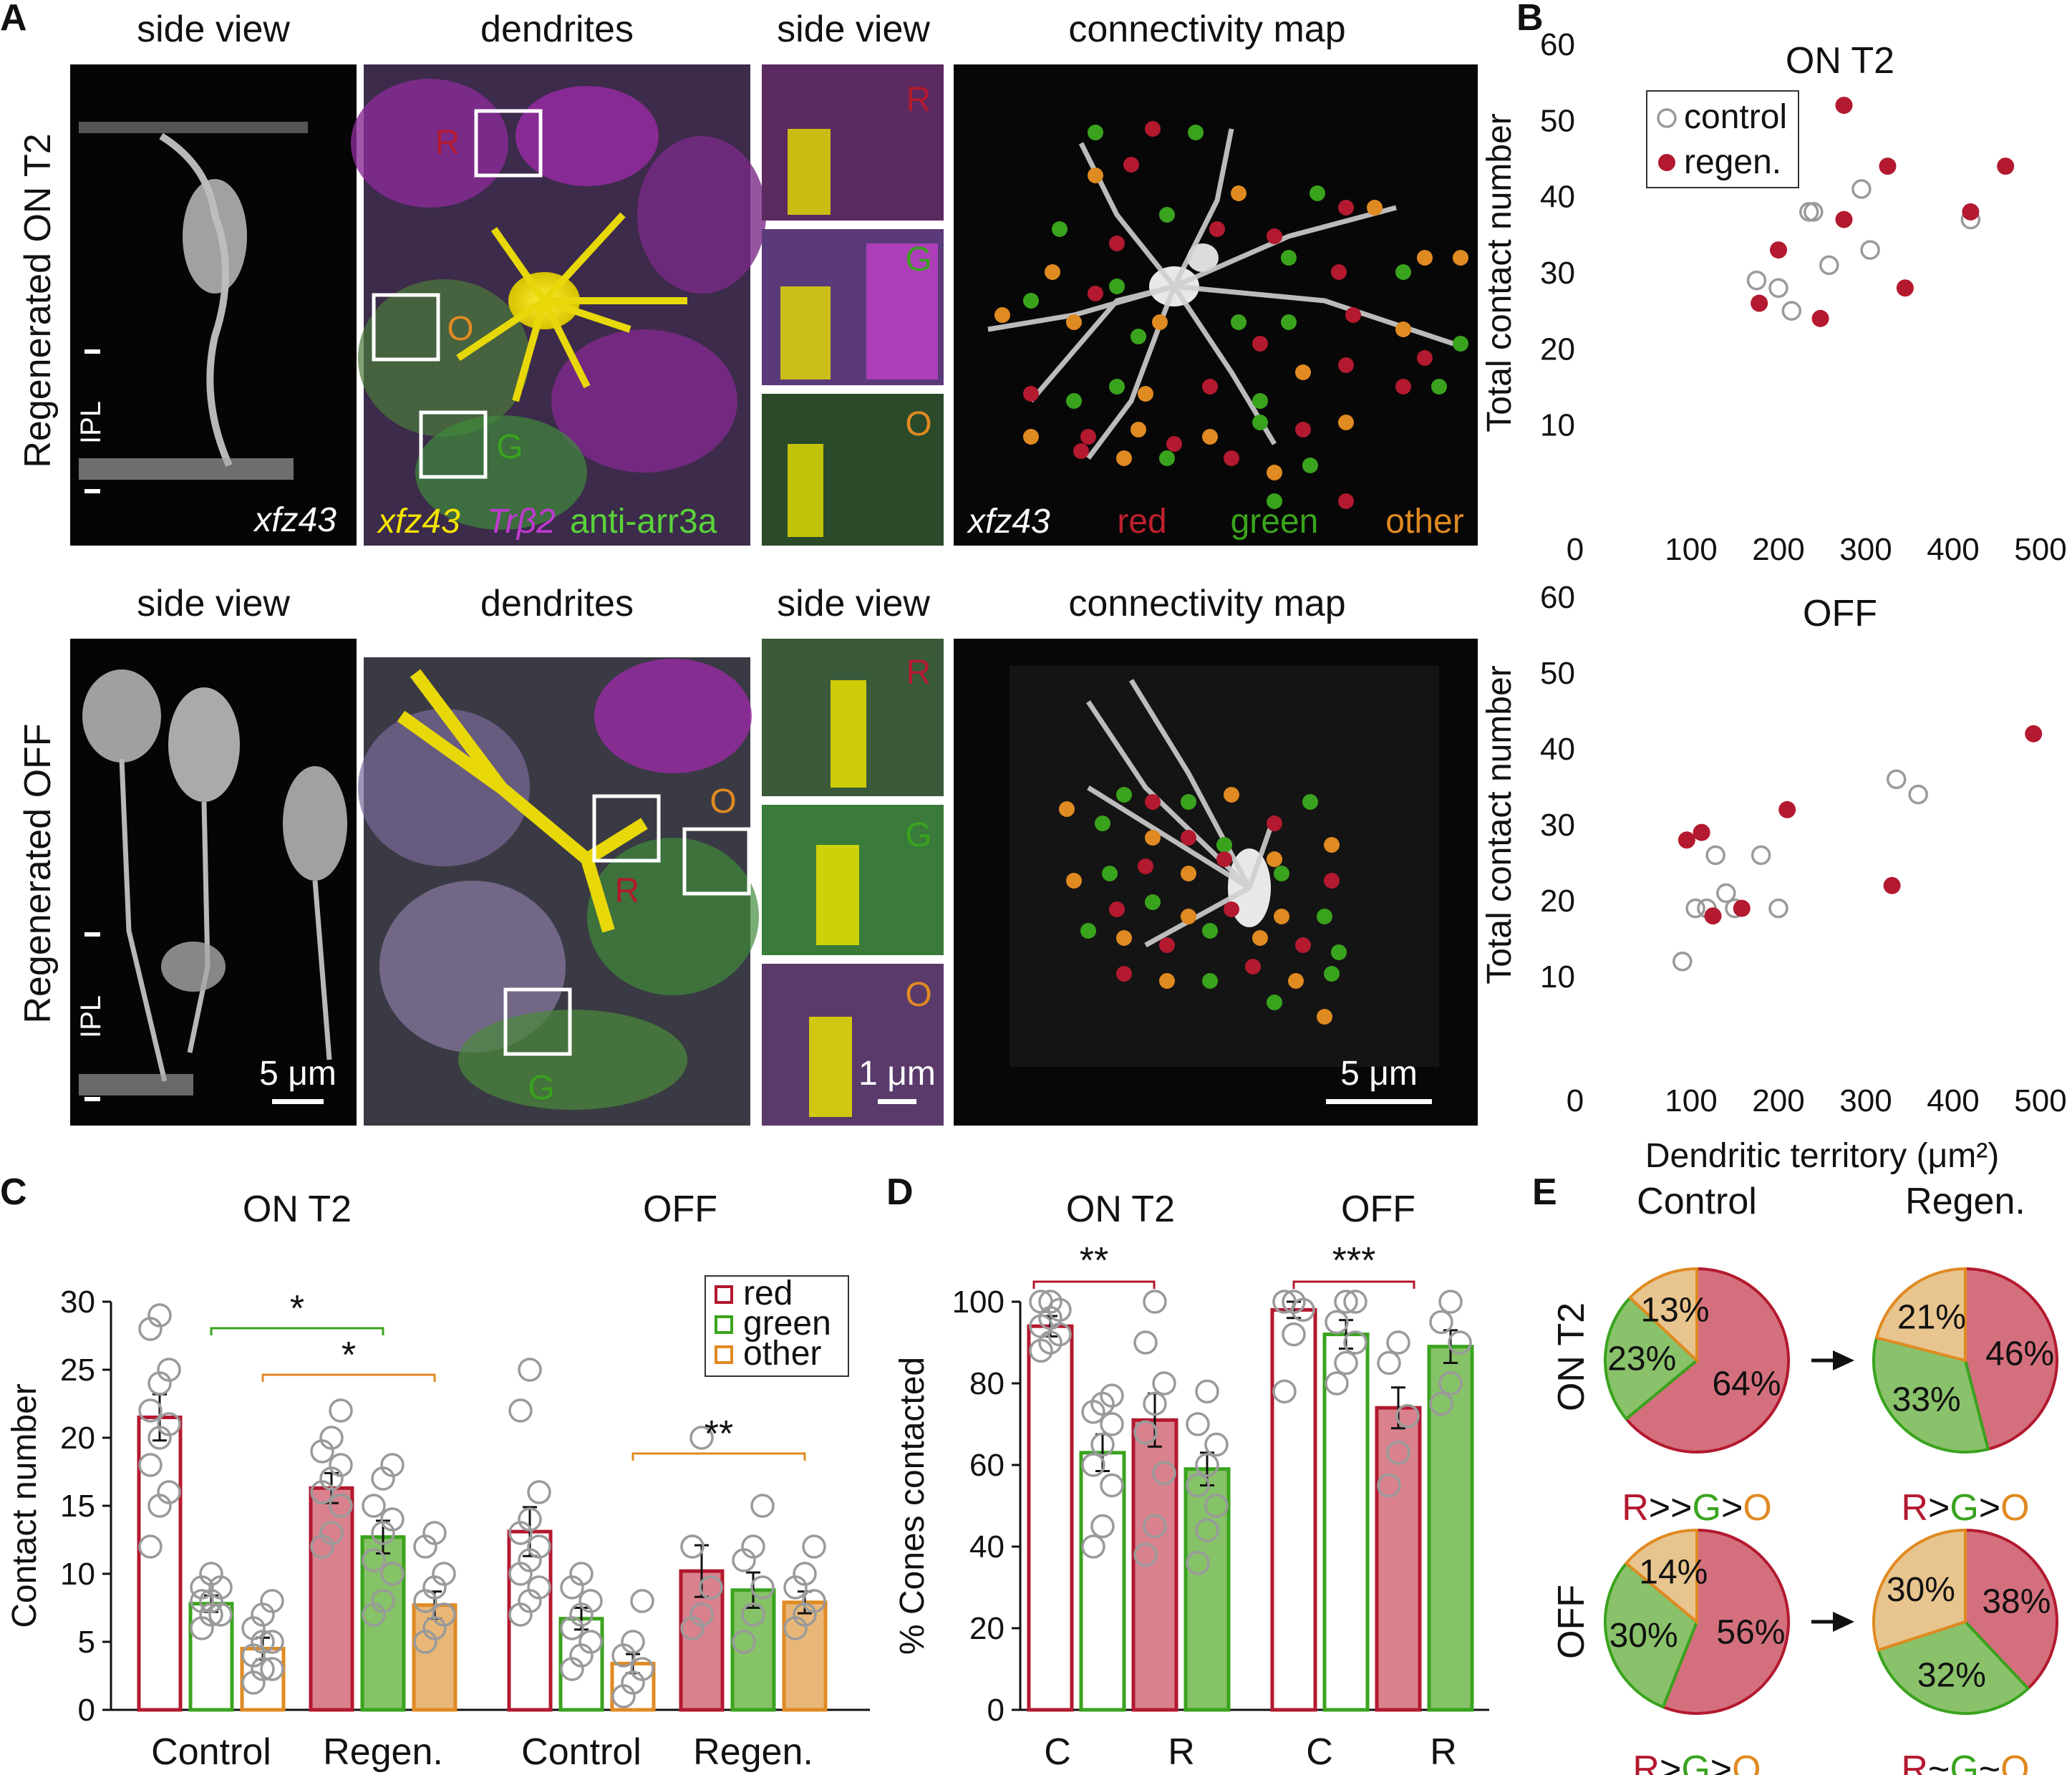 Image resolution: width=2072 pixels, height=1775 pixels. I want to click on x-tick-label: 100, so click(1691, 1100).